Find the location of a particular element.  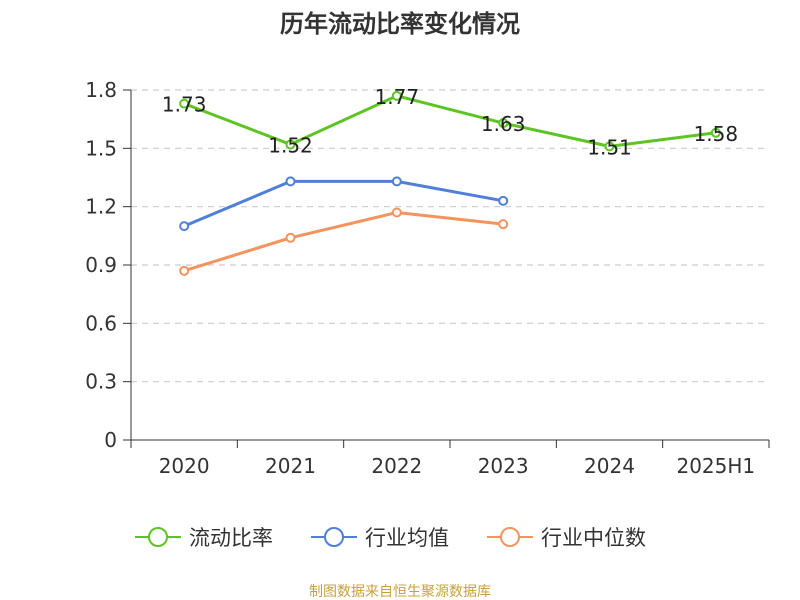

data-label: 1.58 is located at coordinates (716, 134).